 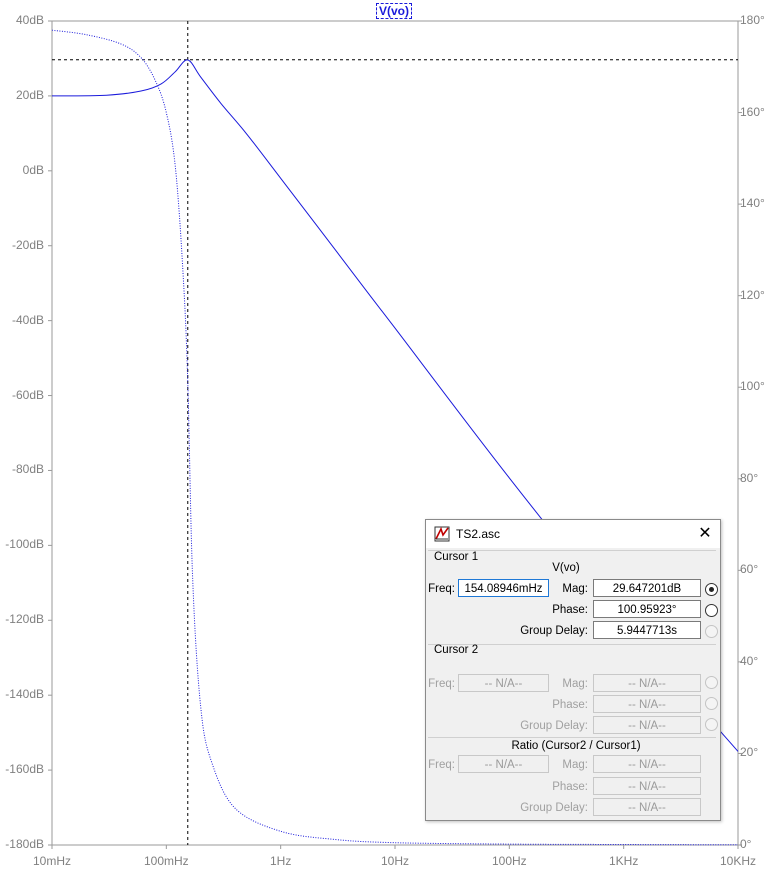 What do you see at coordinates (280, 861) in the screenshot?
I see `x-axis-tick-label: 1Hz` at bounding box center [280, 861].